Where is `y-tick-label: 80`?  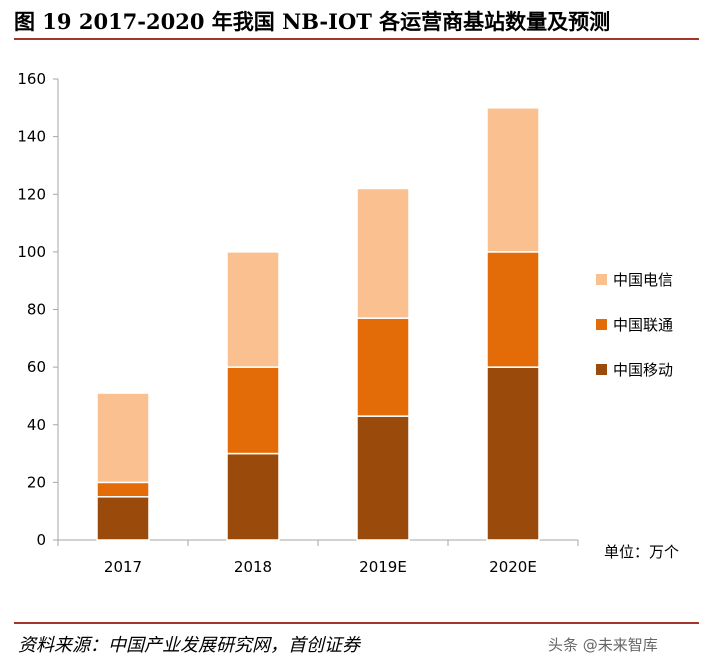 y-tick-label: 80 is located at coordinates (36, 310).